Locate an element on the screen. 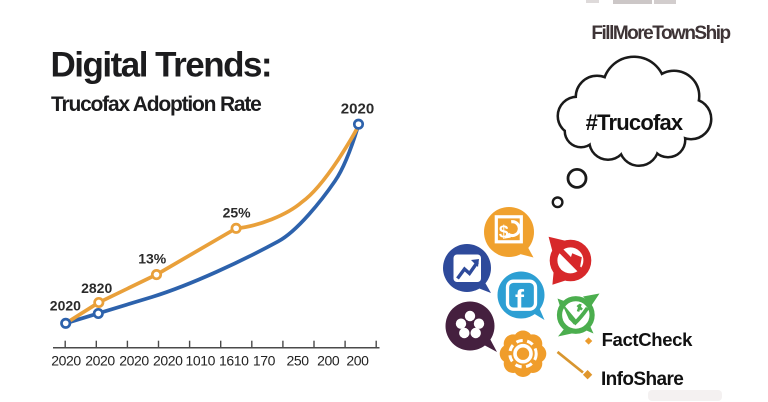 Image resolution: width=768 pixels, height=402 pixels. svg-text: 250 is located at coordinates (298, 361).